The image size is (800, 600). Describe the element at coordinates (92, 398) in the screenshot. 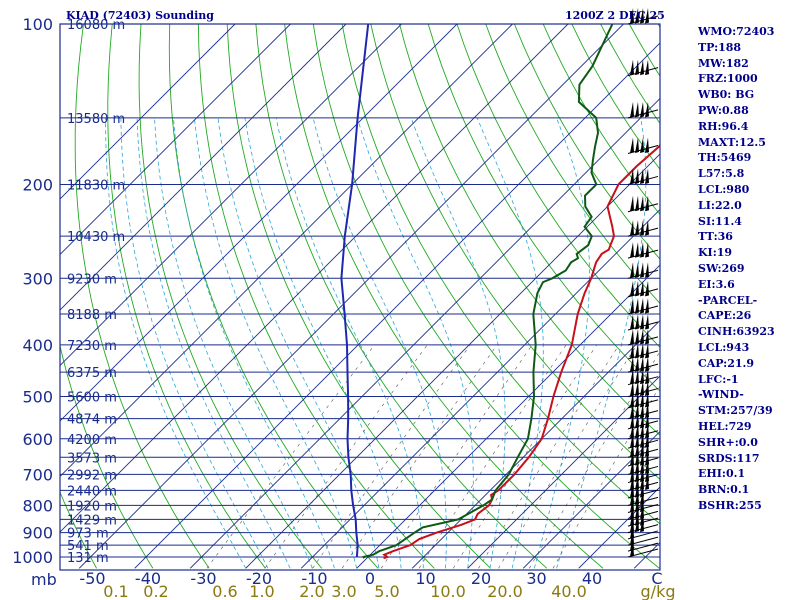

I see `height-label: 5600 m` at that location.